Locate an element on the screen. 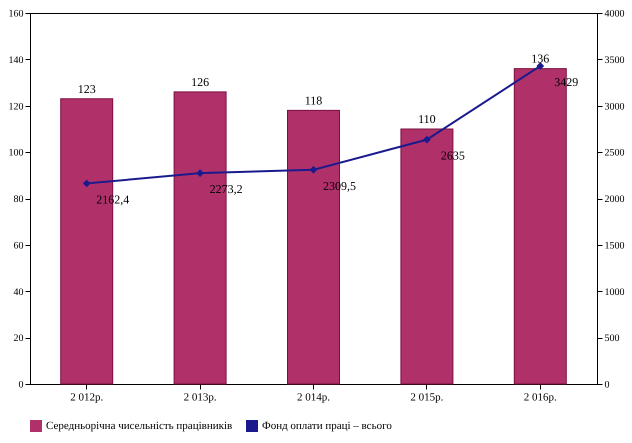 The image size is (632, 443). x-tick-label: 2 015р. is located at coordinates (427, 398).